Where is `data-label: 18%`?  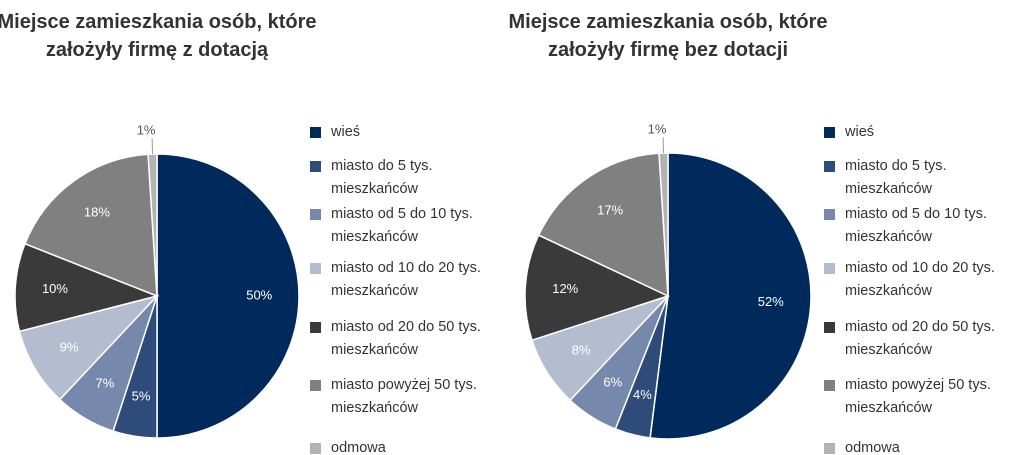 data-label: 18% is located at coordinates (97, 212).